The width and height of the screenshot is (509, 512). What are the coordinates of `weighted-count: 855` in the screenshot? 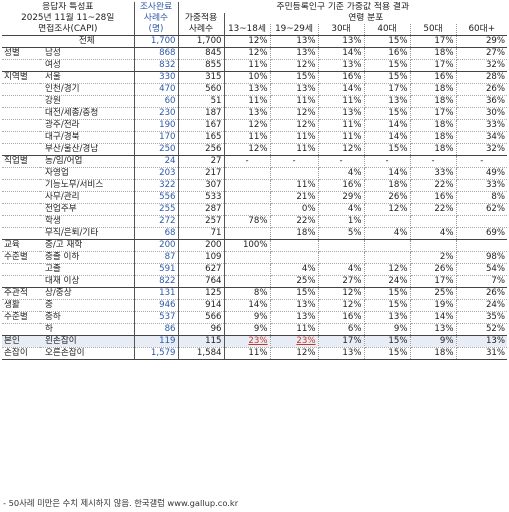 It's located at (201, 65).